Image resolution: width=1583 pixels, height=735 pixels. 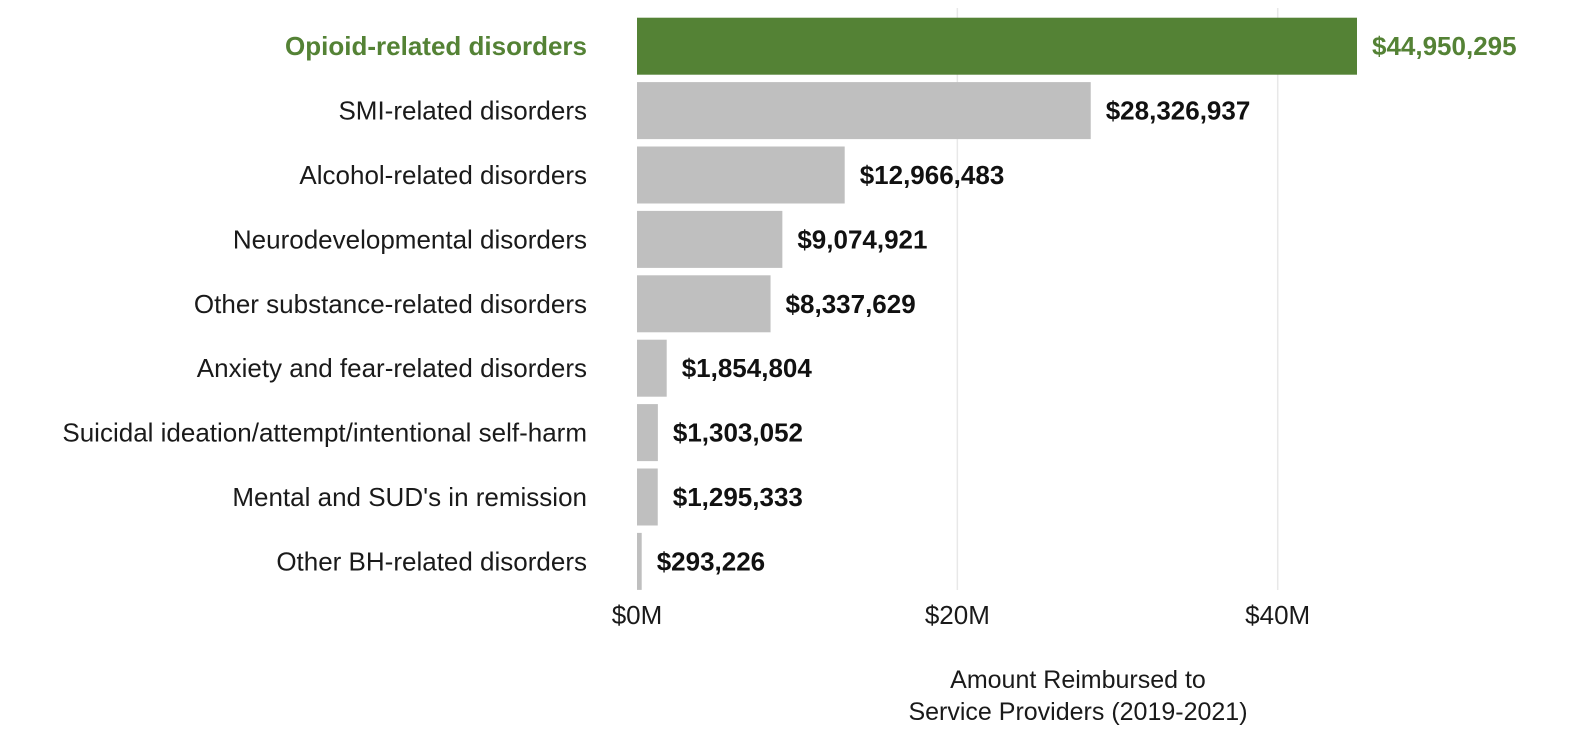 What do you see at coordinates (932, 175) in the screenshot?
I see `value-label: $12,966,483` at bounding box center [932, 175].